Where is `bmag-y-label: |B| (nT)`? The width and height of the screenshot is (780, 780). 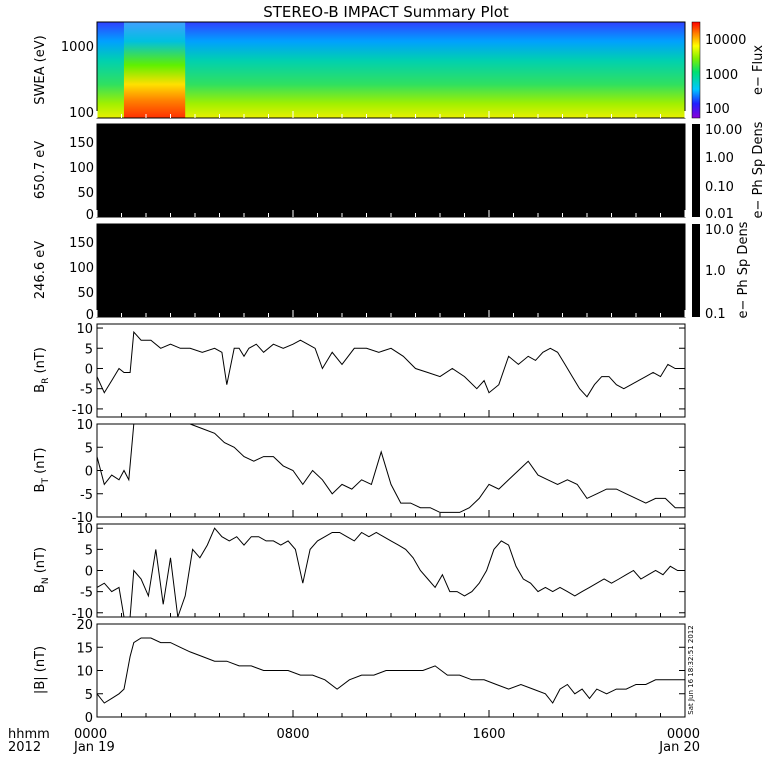
bmag-y-label: |B| (nT) is located at coordinates (40, 670).